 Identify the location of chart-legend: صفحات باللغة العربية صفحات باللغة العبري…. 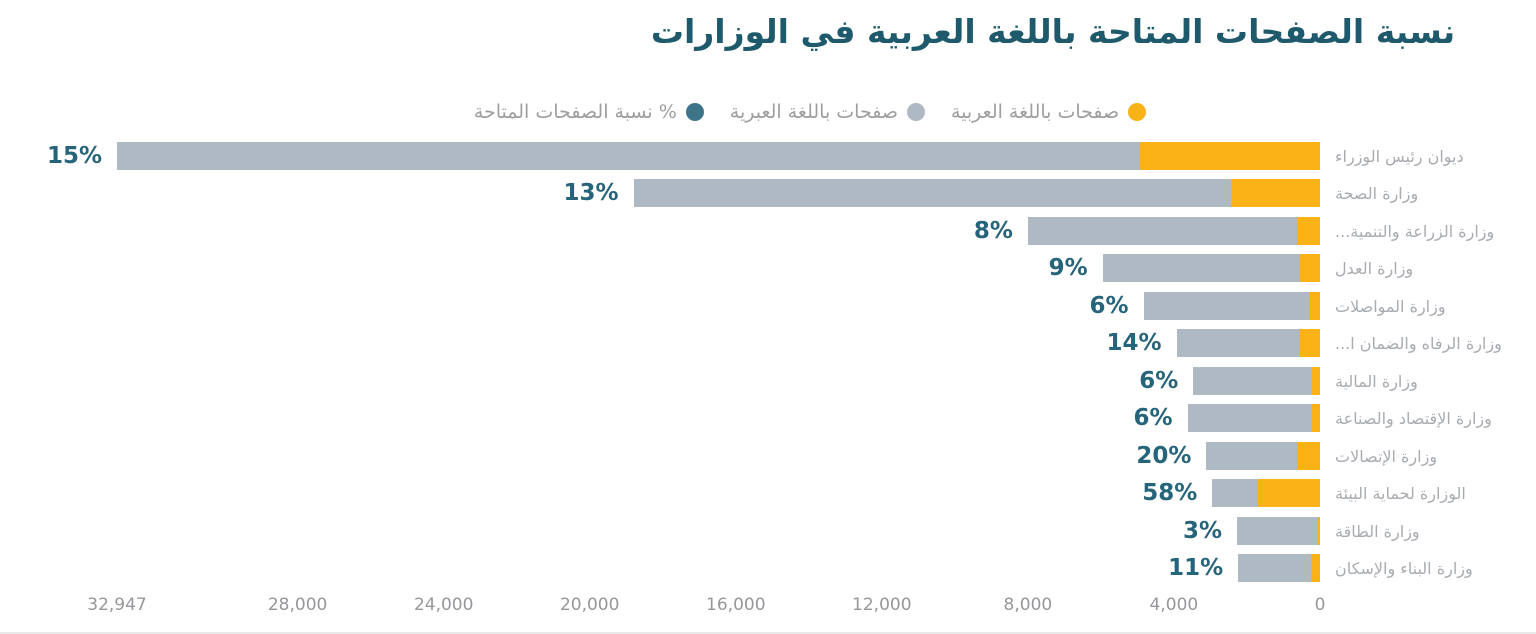
(789, 112).